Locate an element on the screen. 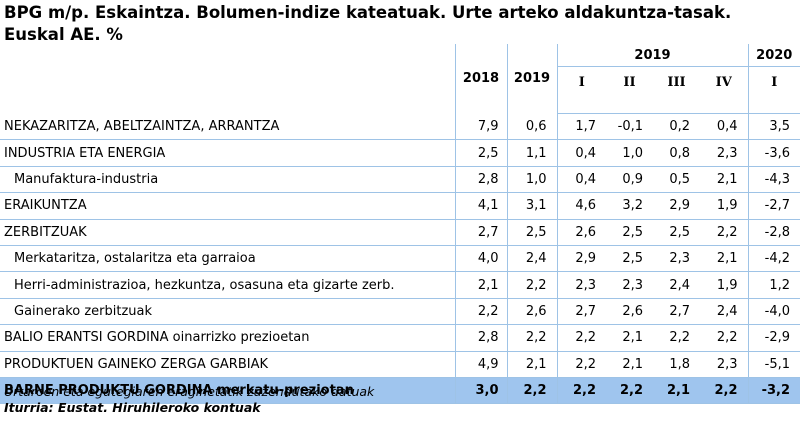 Image resolution: width=800 pixels, height=431 pixels. value-2018: 4,9 is located at coordinates (480, 364).